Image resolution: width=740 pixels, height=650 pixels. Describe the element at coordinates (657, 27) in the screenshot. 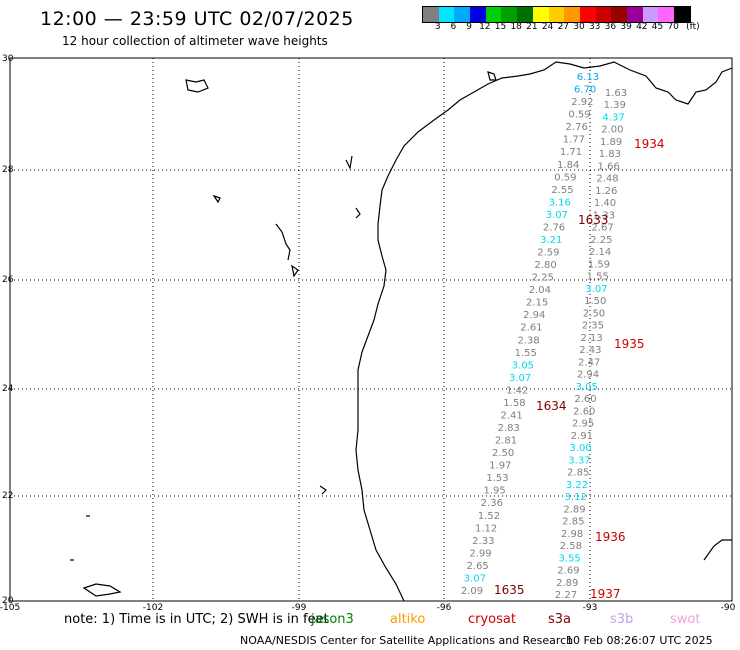

I see `colorbar-label: 45` at that location.